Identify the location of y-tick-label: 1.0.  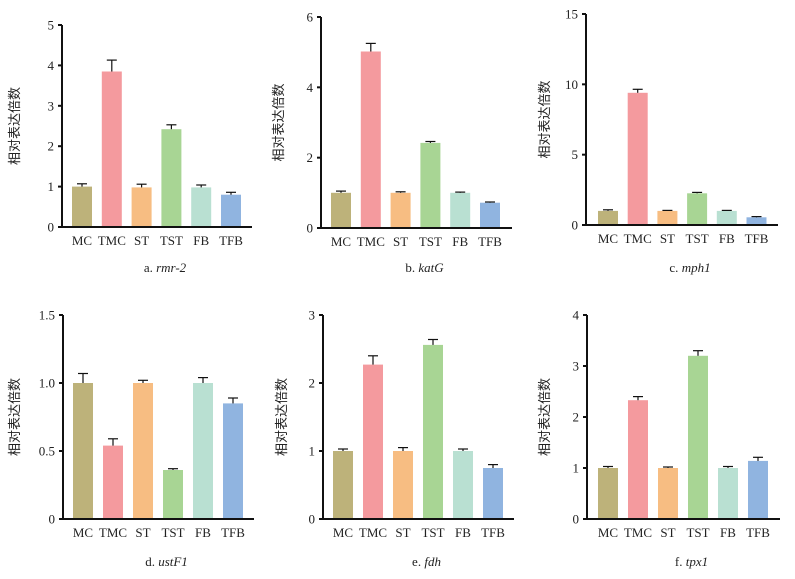
(47, 383).